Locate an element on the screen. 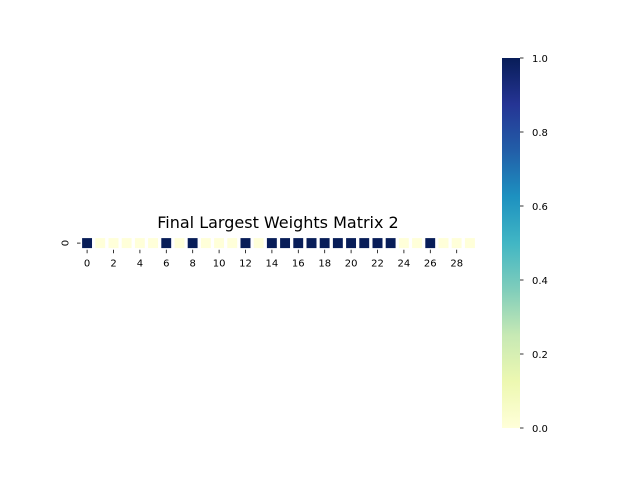 The width and height of the screenshot is (640, 480). x-tick-label: 10 is located at coordinates (219, 264).